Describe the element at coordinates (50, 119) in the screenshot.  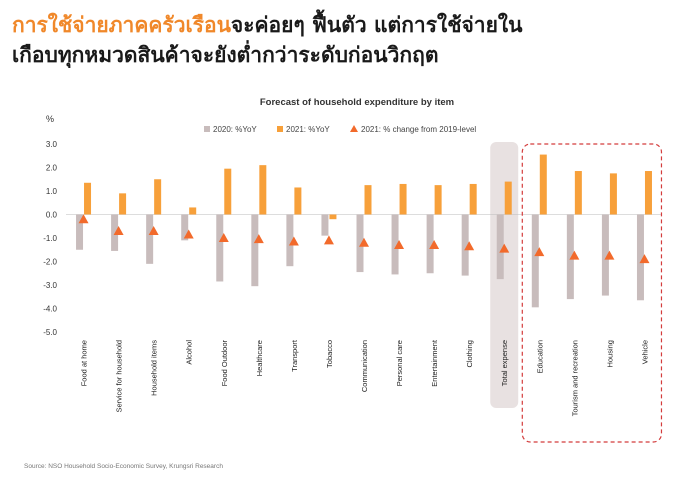
I see `y-axis-unit-label: %` at that location.